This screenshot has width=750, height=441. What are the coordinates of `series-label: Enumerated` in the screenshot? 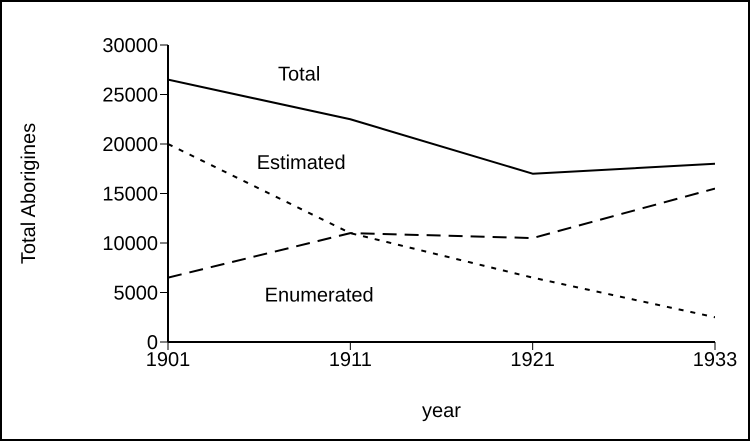 It's located at (319, 295).